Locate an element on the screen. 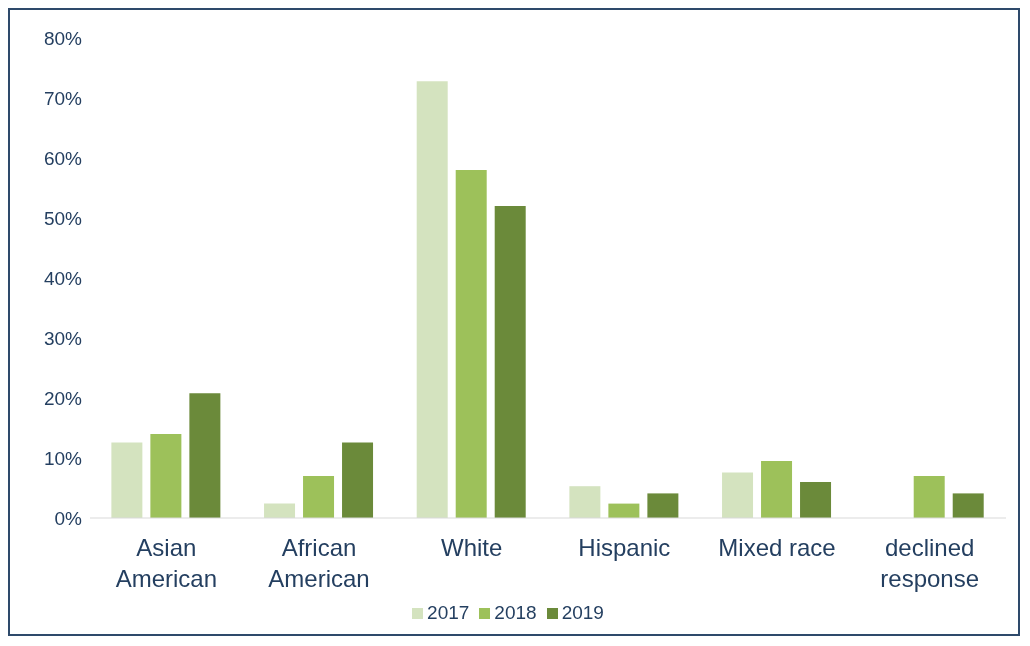 Image resolution: width=1030 pixels, height=646 pixels. y-tick-label: 0% is located at coordinates (68, 518).